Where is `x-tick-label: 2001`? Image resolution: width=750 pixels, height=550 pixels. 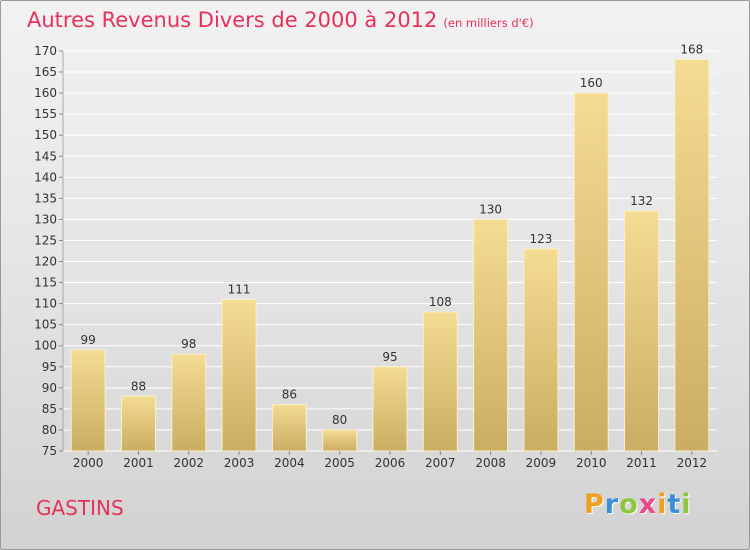 x-tick-label: 2001 is located at coordinates (138, 463).